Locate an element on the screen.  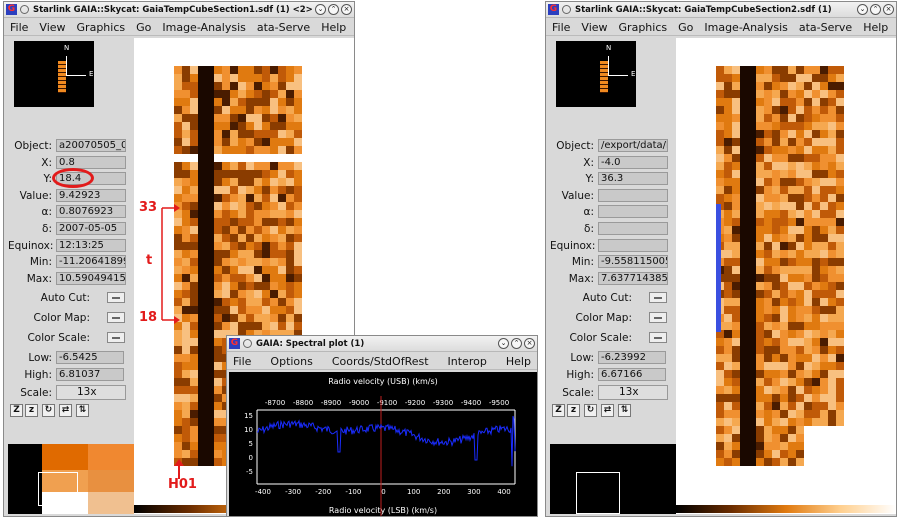
high-cut-input: 6.67166 is located at coordinates (632, 374).